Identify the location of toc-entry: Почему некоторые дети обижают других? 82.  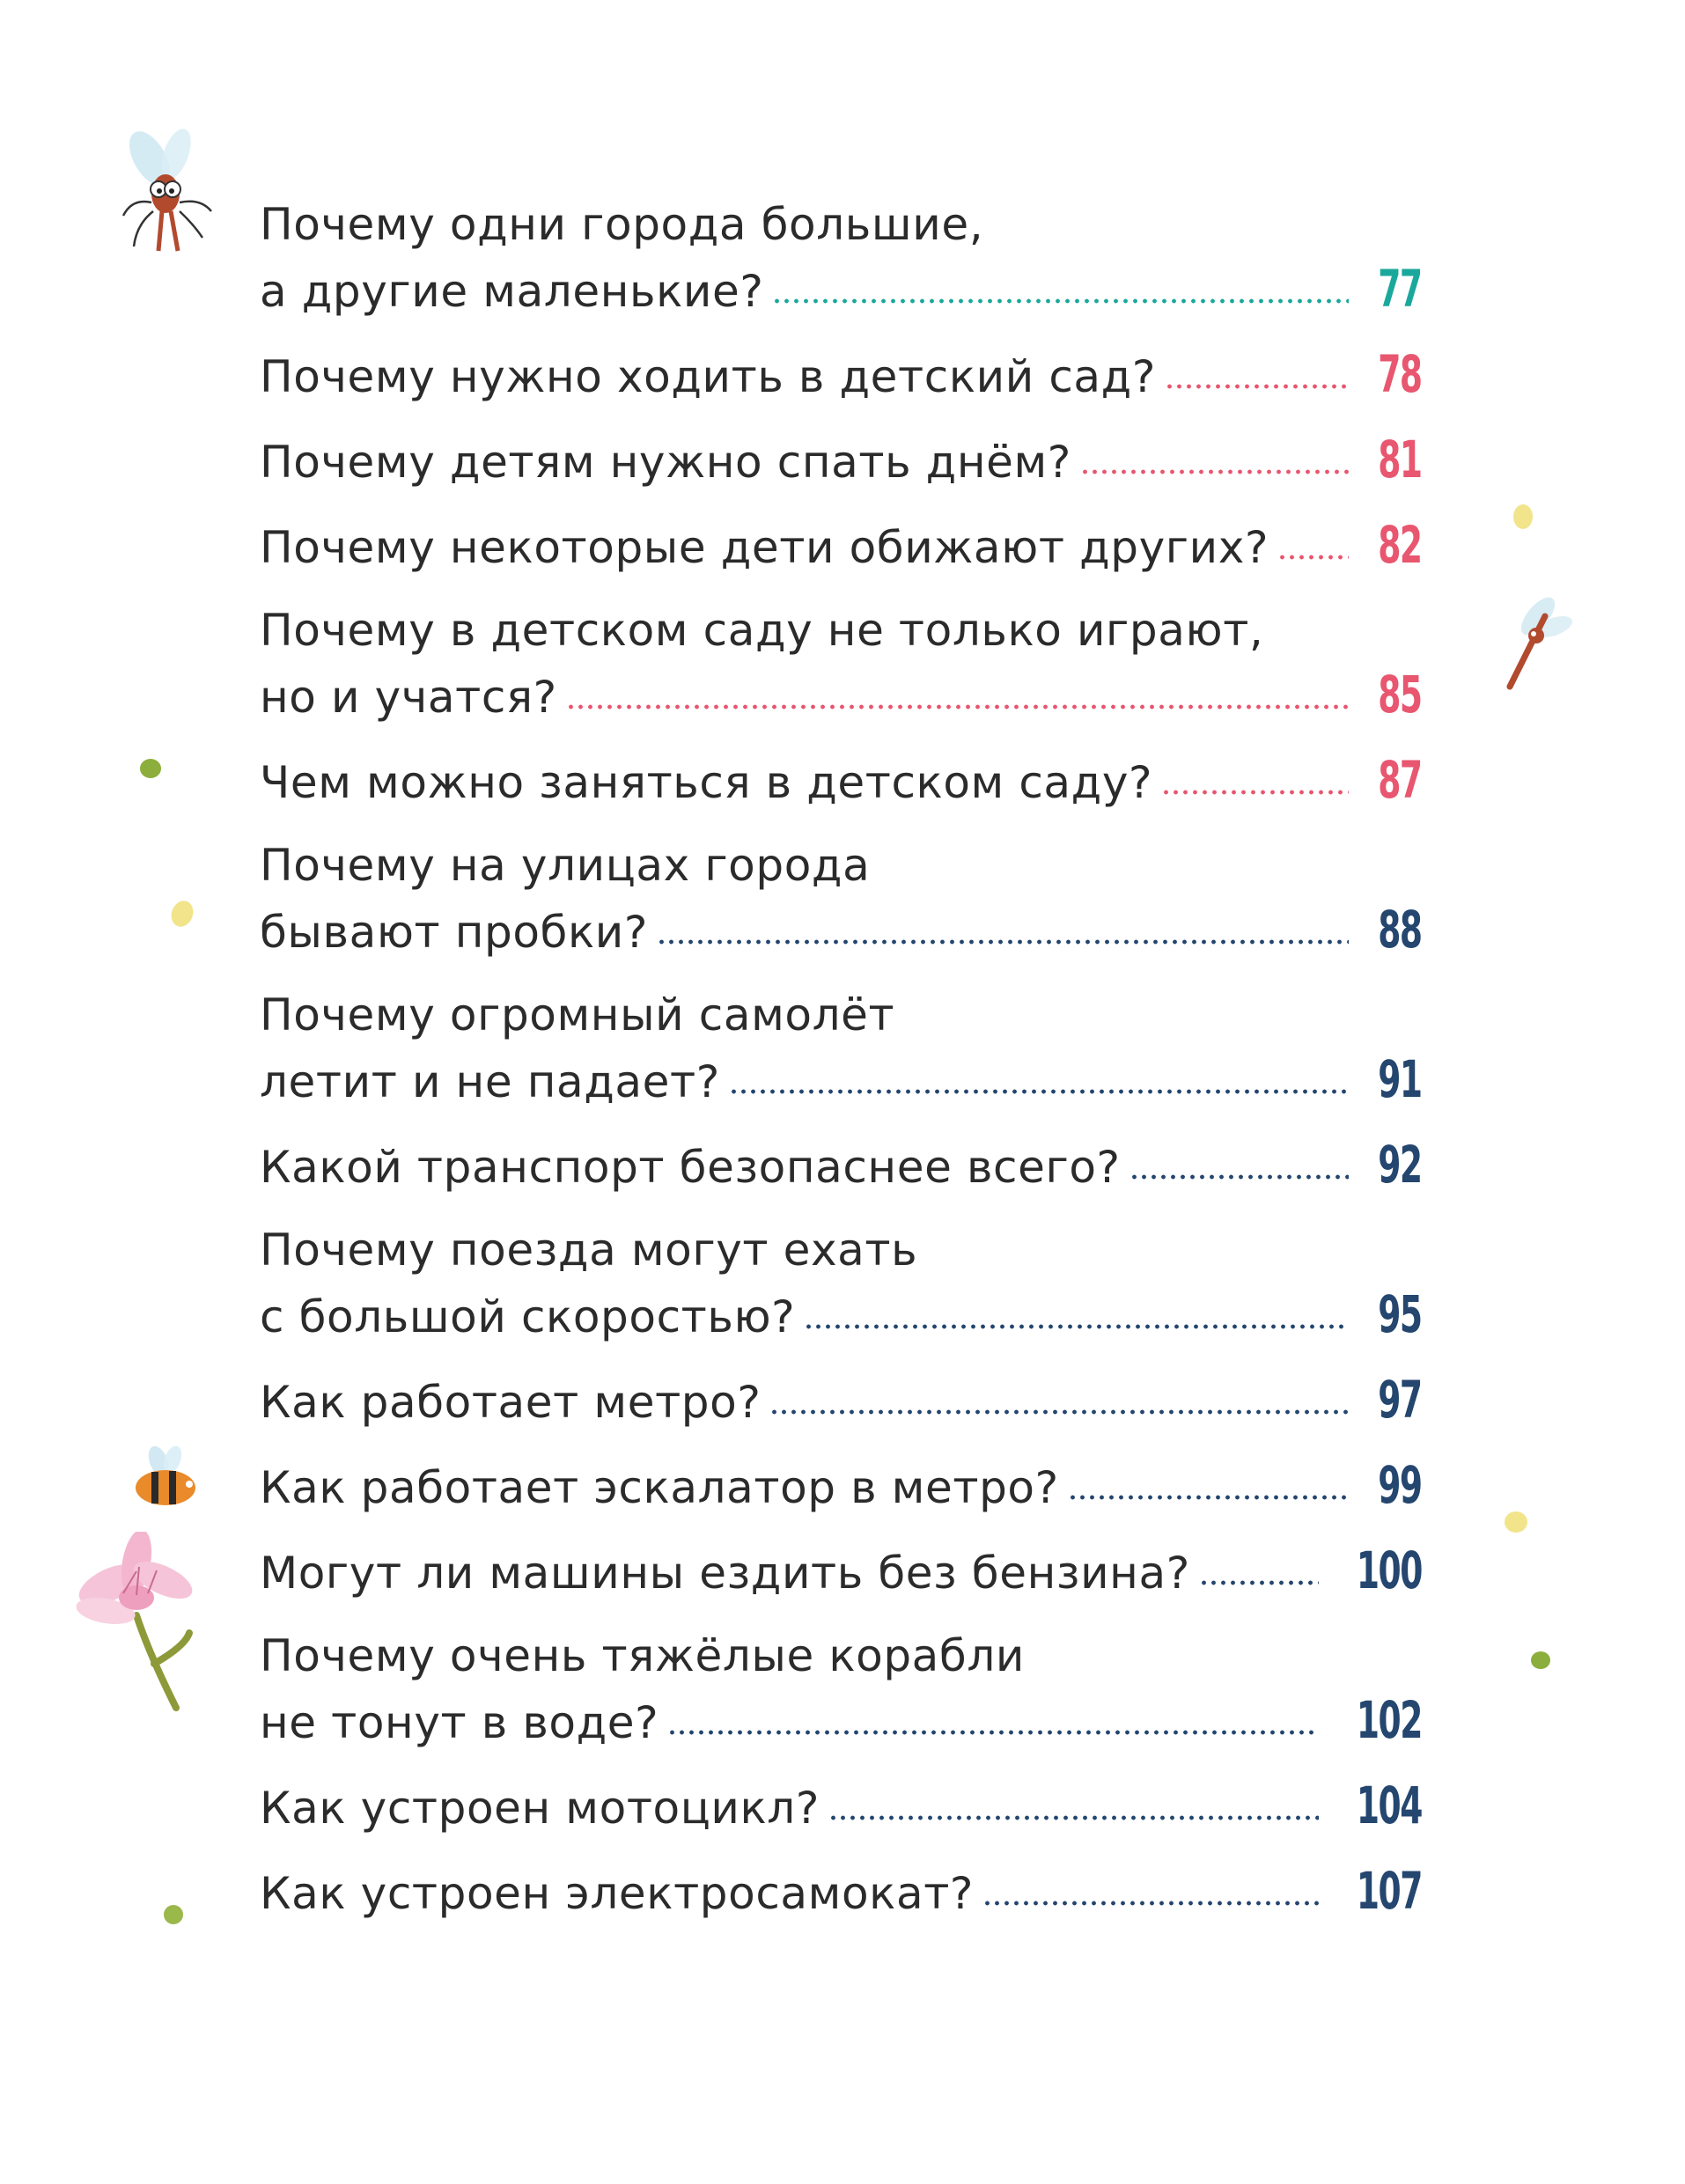
(842, 545).